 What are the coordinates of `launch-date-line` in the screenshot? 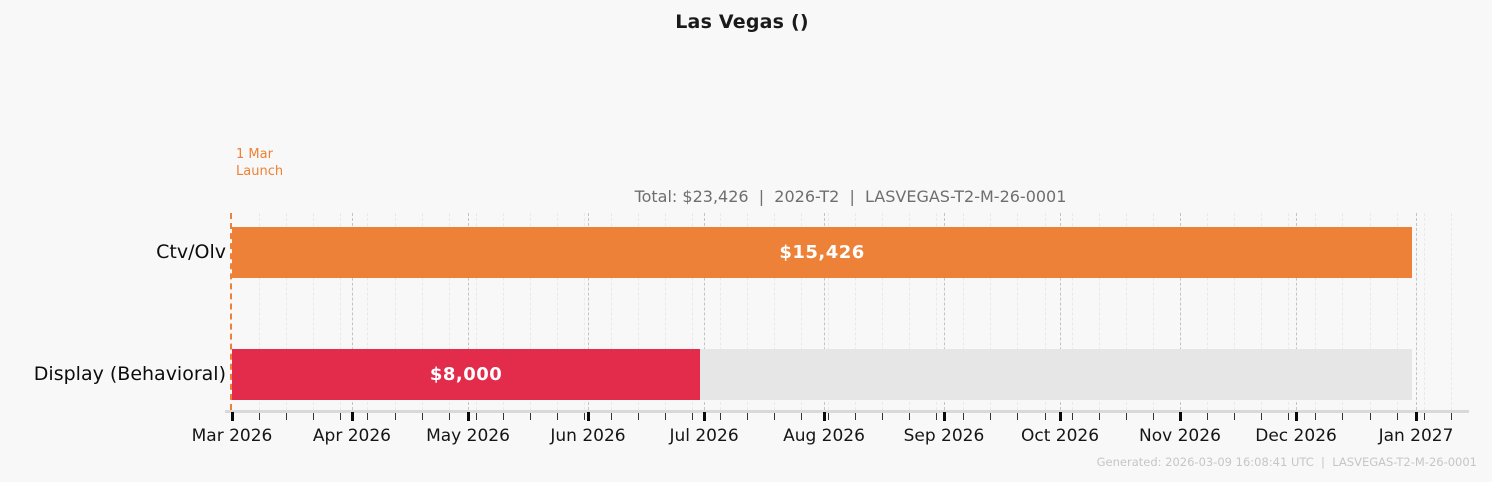 It's located at (231, 311).